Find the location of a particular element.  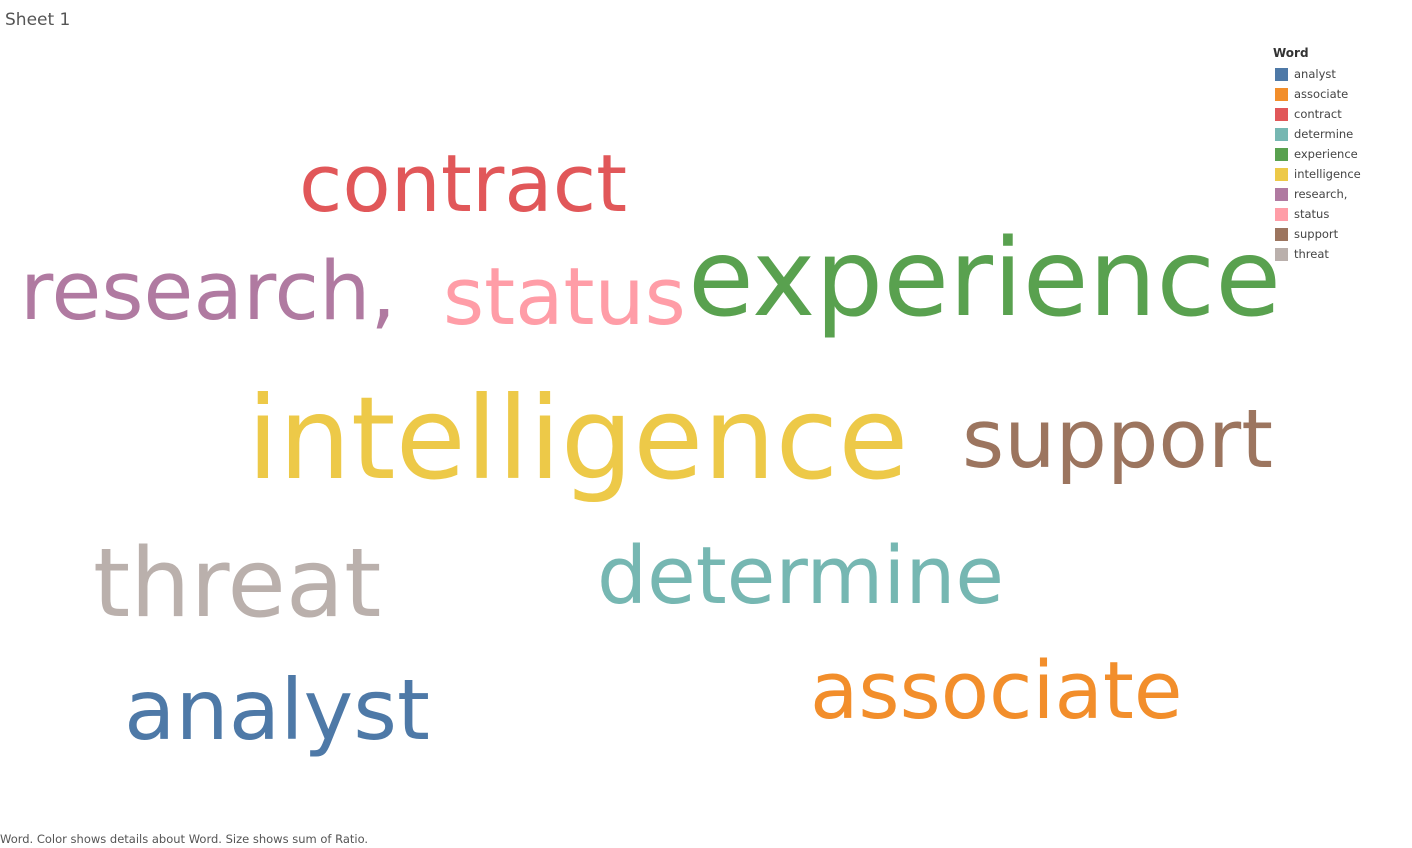

legend-label: support is located at coordinates (1316, 234).